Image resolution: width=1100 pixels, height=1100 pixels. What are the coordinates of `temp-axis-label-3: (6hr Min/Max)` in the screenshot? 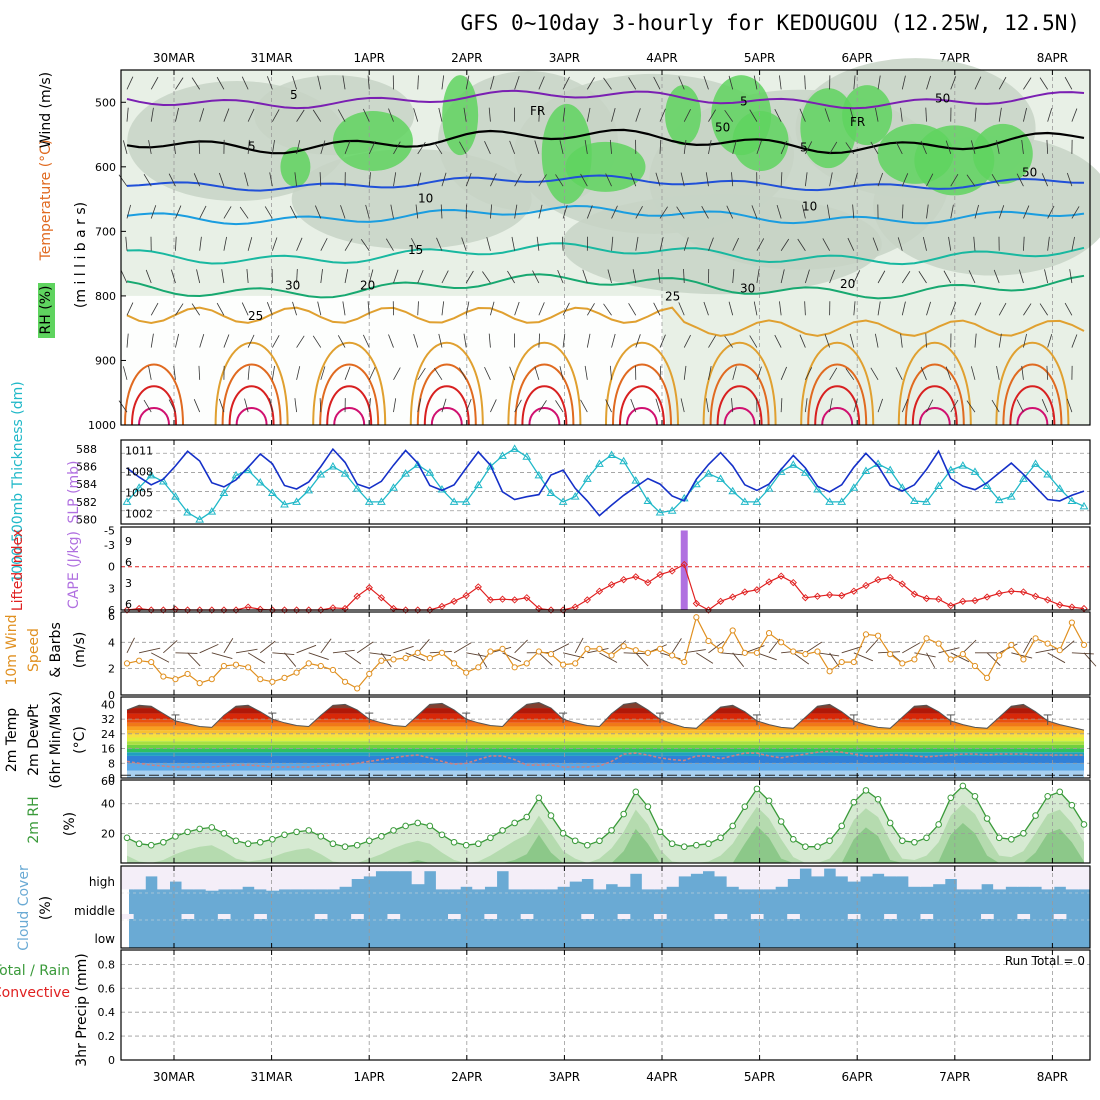 It's located at (56, 739).